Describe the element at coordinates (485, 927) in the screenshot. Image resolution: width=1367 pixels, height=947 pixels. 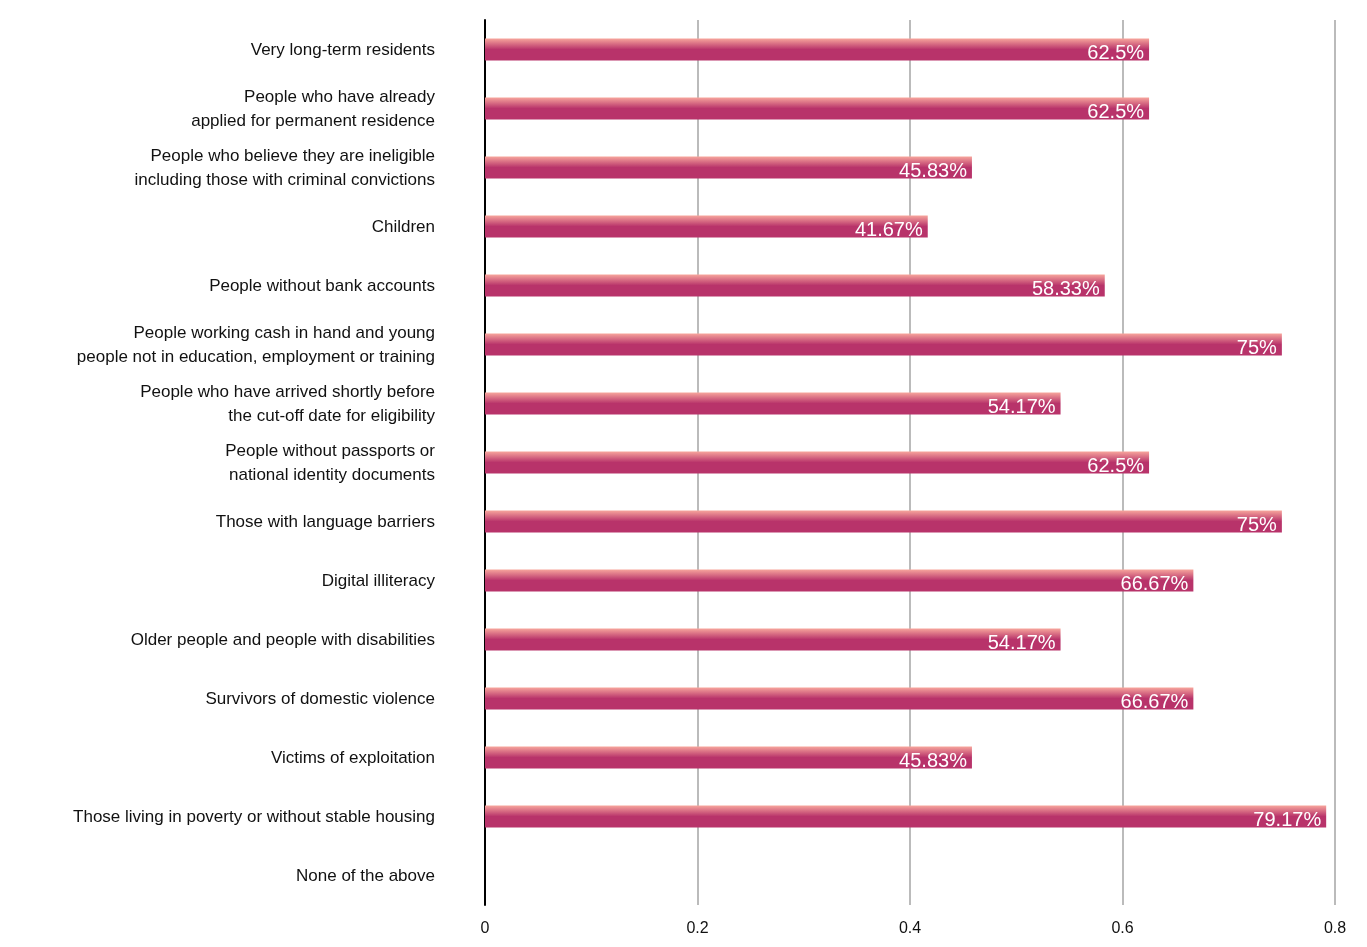
I see `x-tick-label: 0` at that location.